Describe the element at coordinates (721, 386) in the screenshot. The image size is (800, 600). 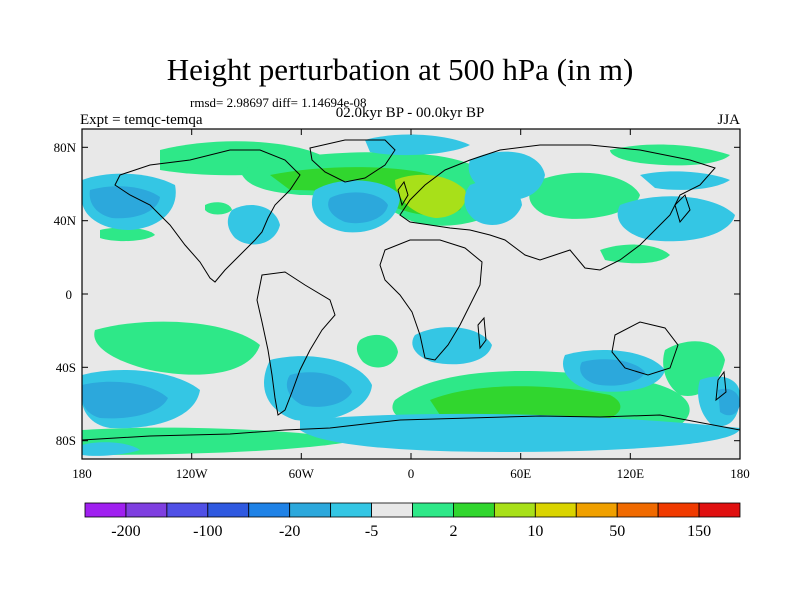
I see `coastline-new-zealand` at that location.